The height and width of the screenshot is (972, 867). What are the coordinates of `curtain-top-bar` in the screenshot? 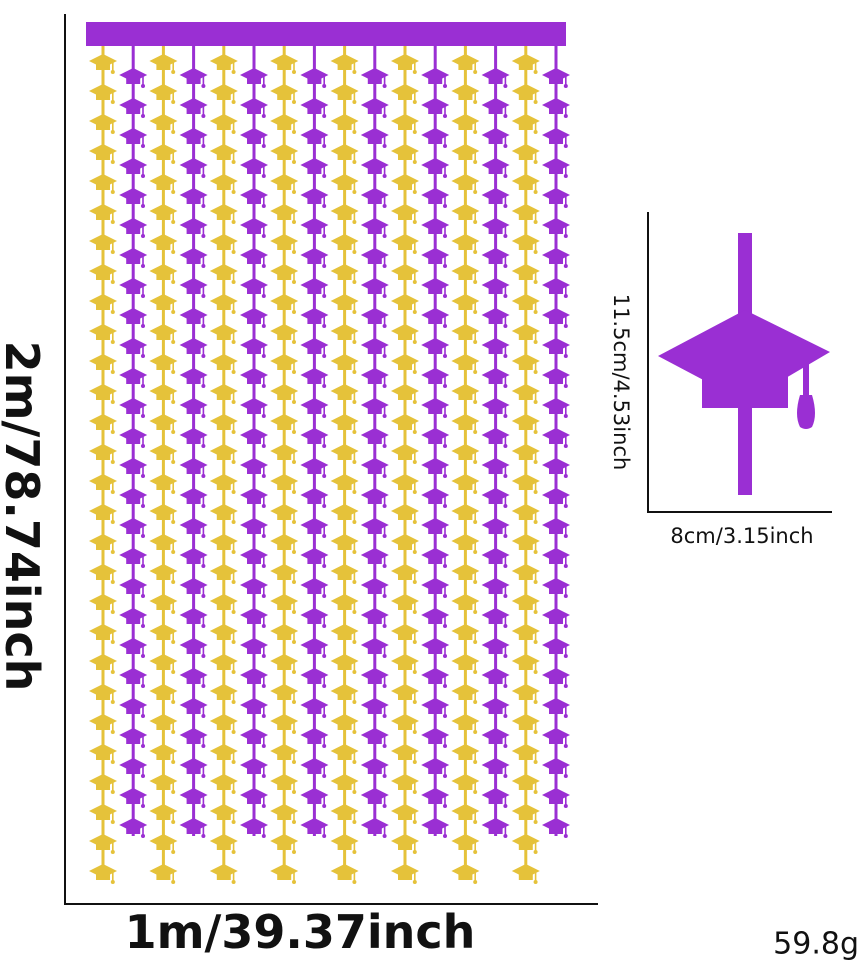 It's located at (326, 34).